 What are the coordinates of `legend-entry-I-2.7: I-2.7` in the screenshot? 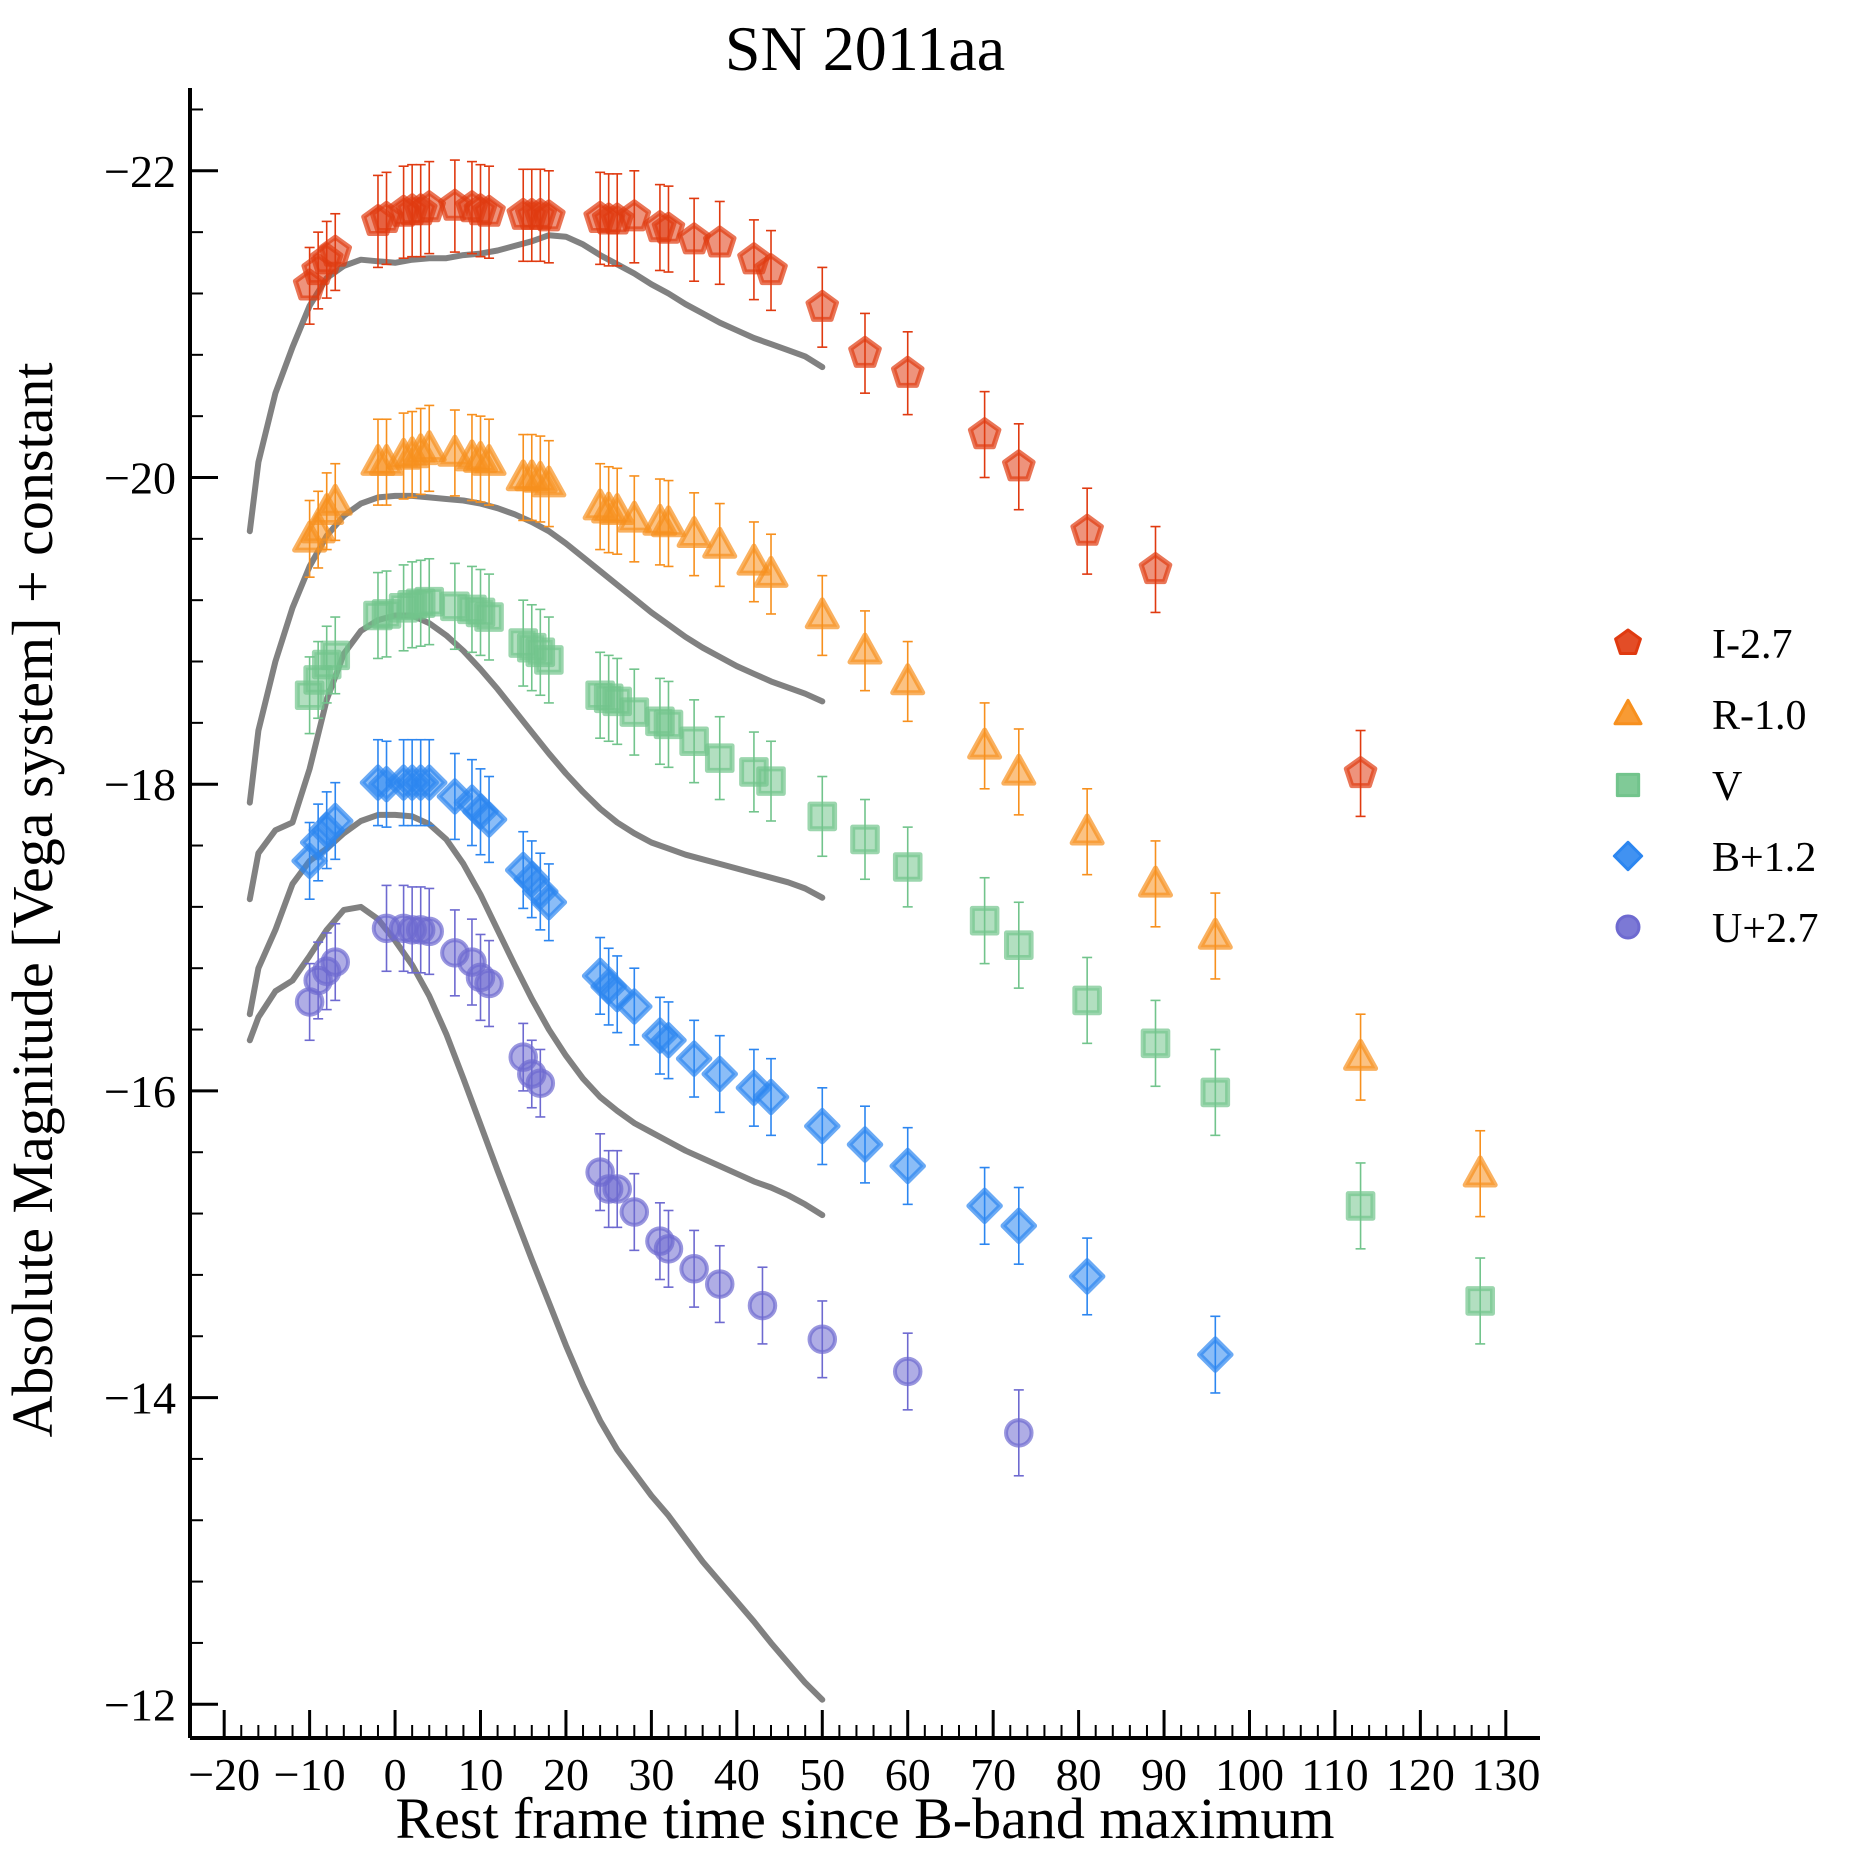 It's located at (1703, 645).